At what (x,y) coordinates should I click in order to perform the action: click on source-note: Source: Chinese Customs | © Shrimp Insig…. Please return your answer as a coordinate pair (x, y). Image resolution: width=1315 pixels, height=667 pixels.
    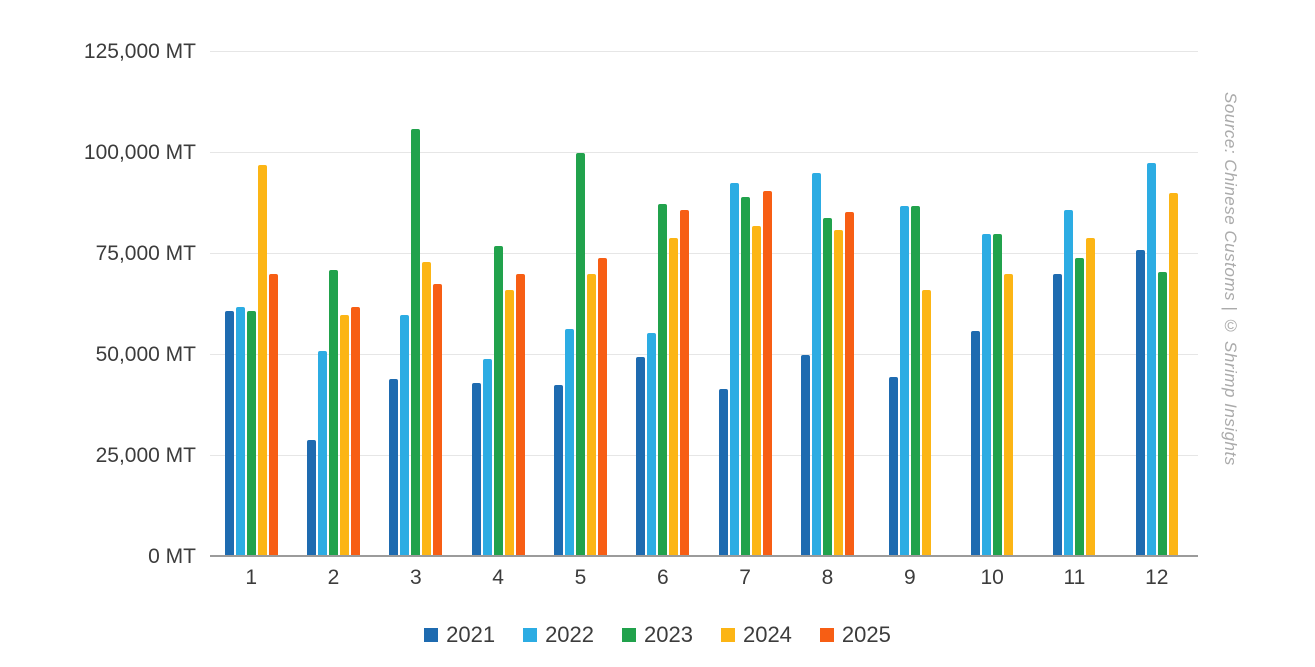
    Looking at the image, I should click on (1230, 279).